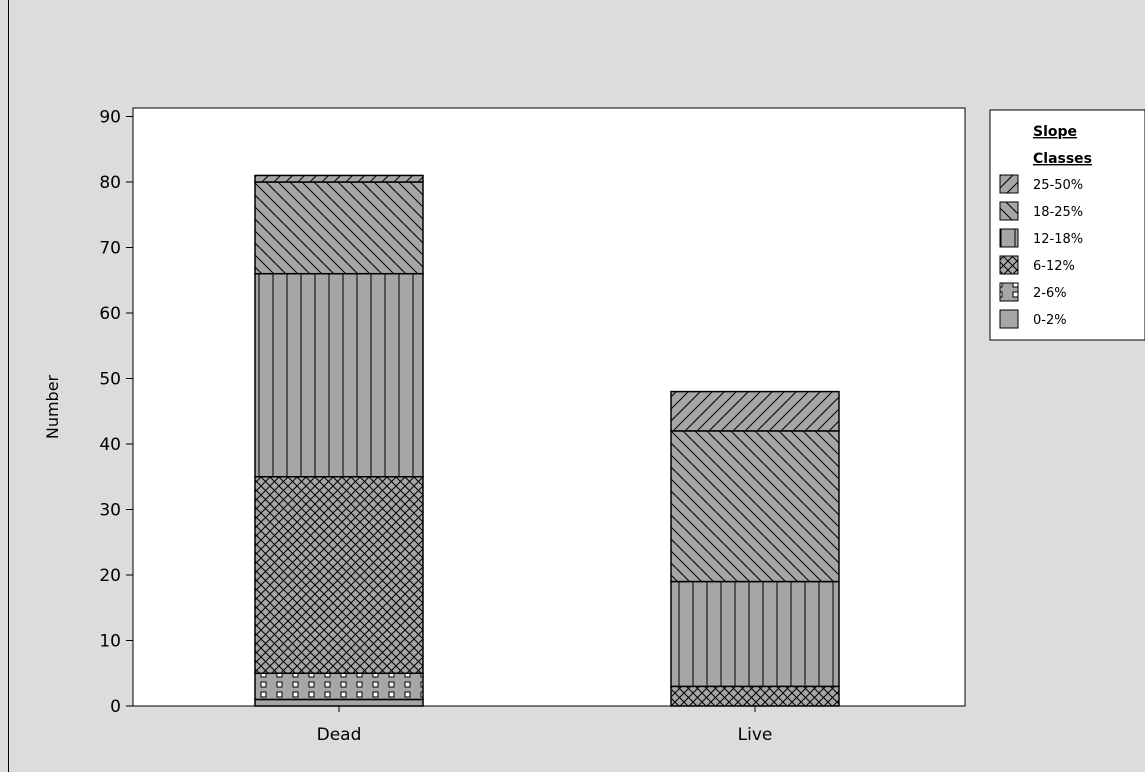  I want to click on x-axis: Dead Live, so click(545, 725).